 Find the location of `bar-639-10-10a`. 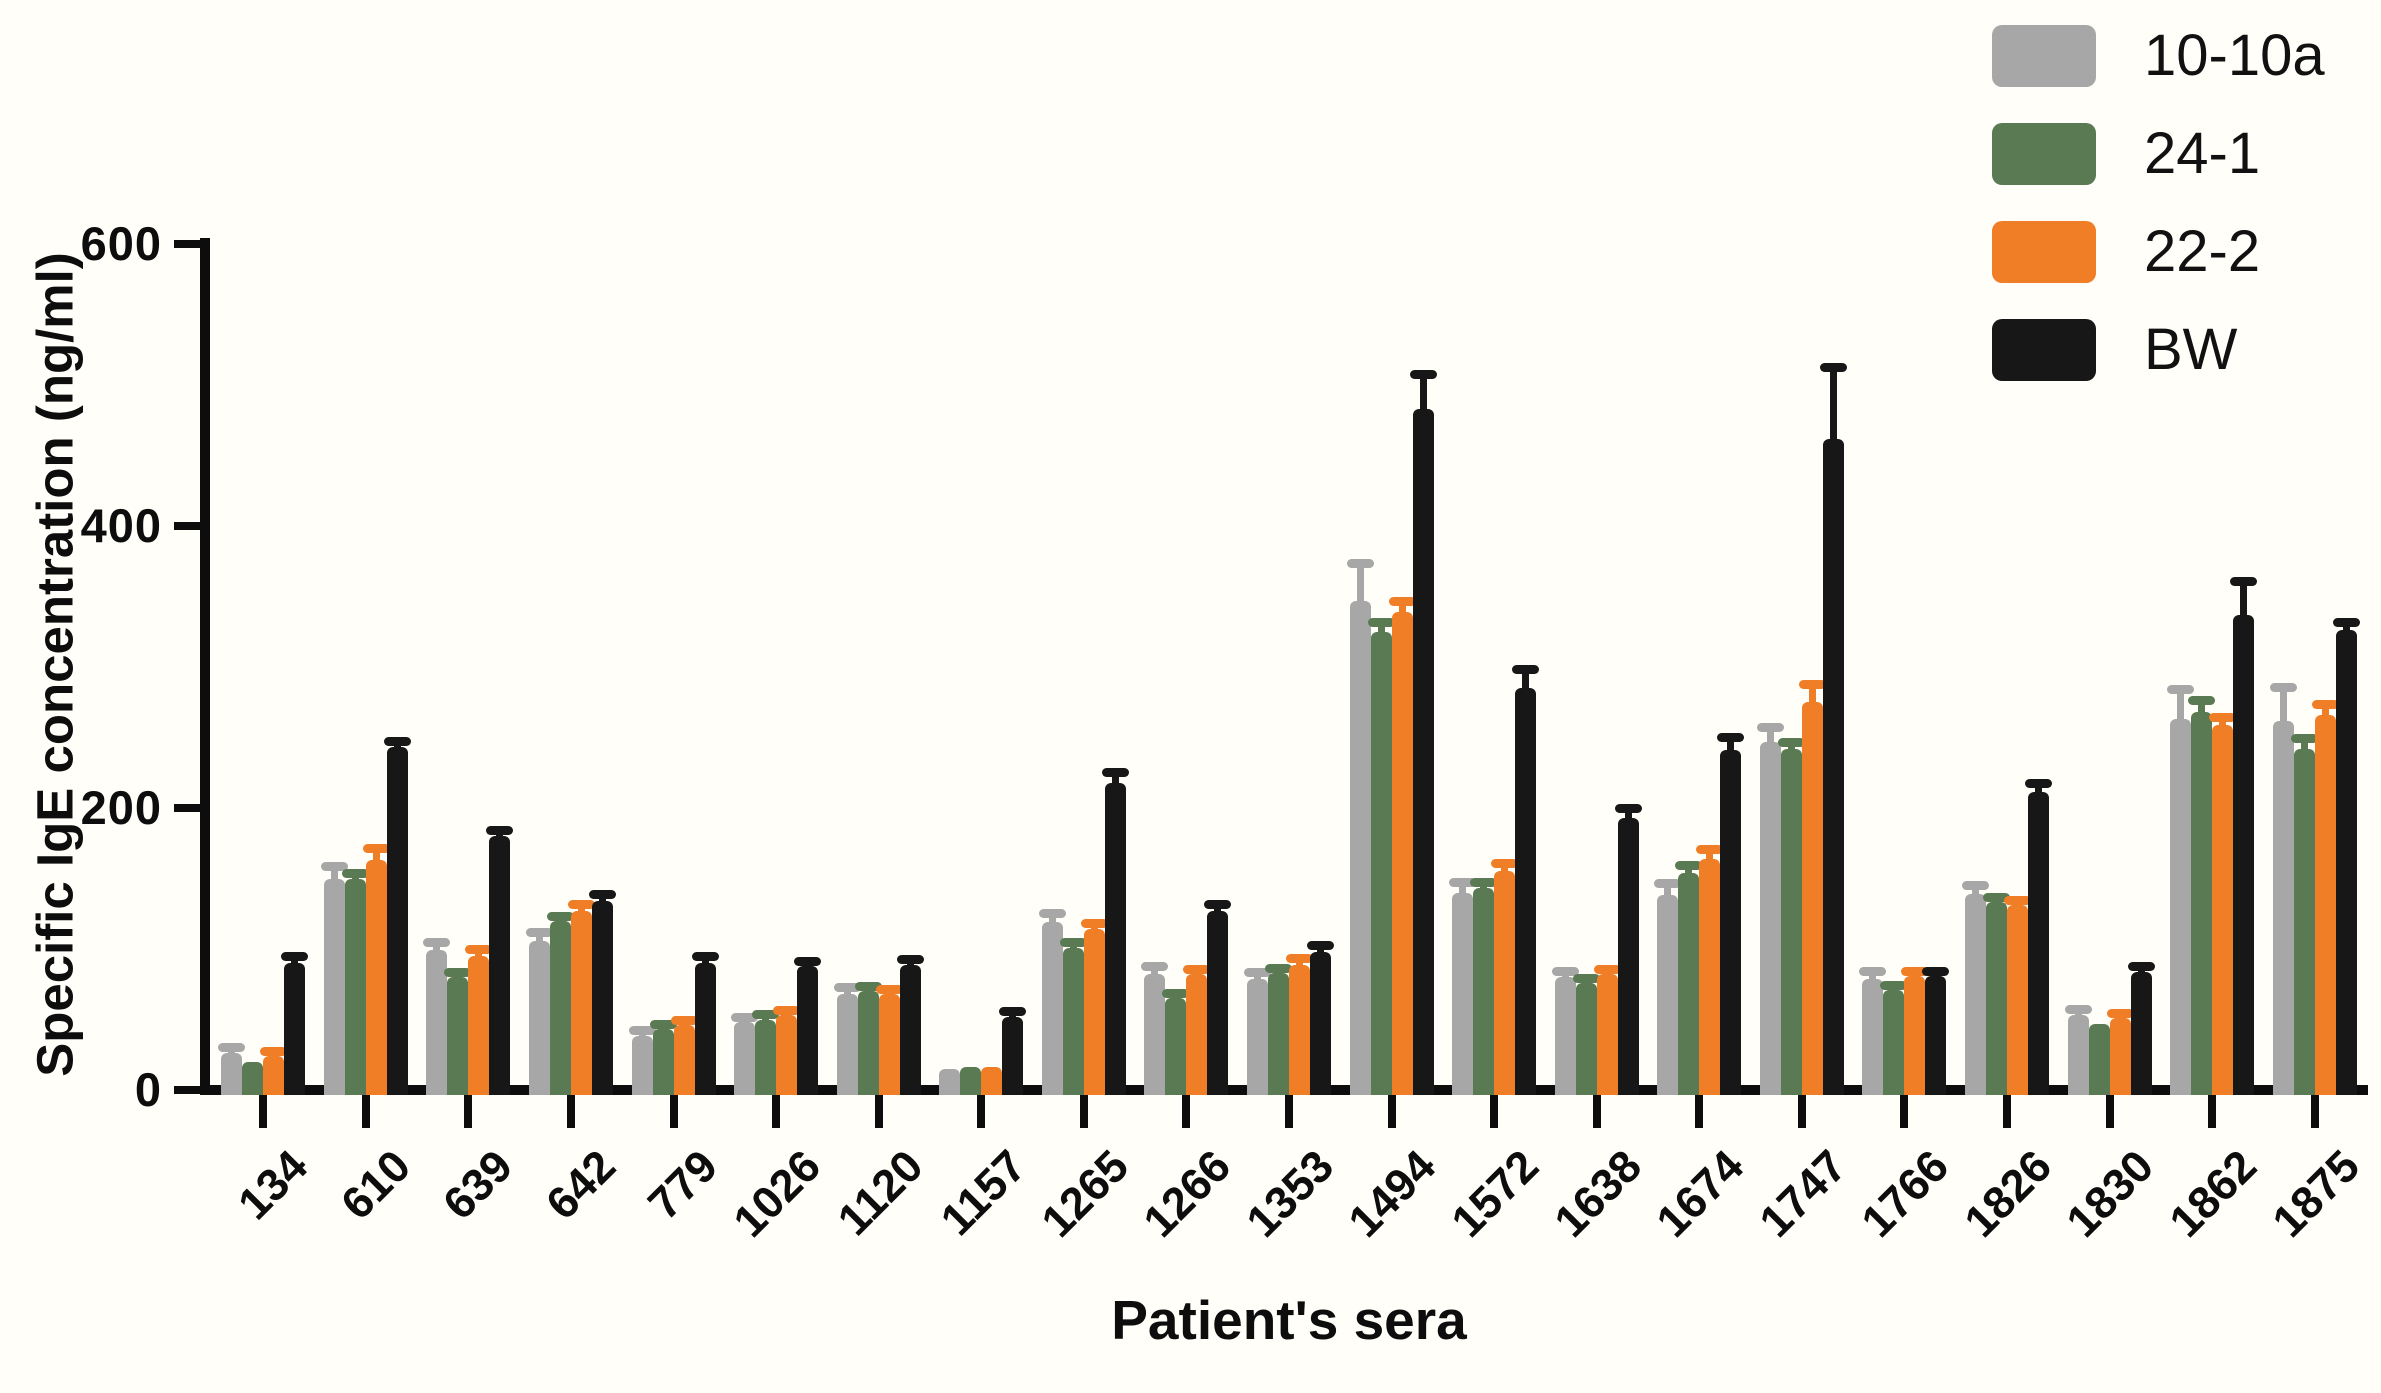

bar-639-10-10a is located at coordinates (437, 1022).